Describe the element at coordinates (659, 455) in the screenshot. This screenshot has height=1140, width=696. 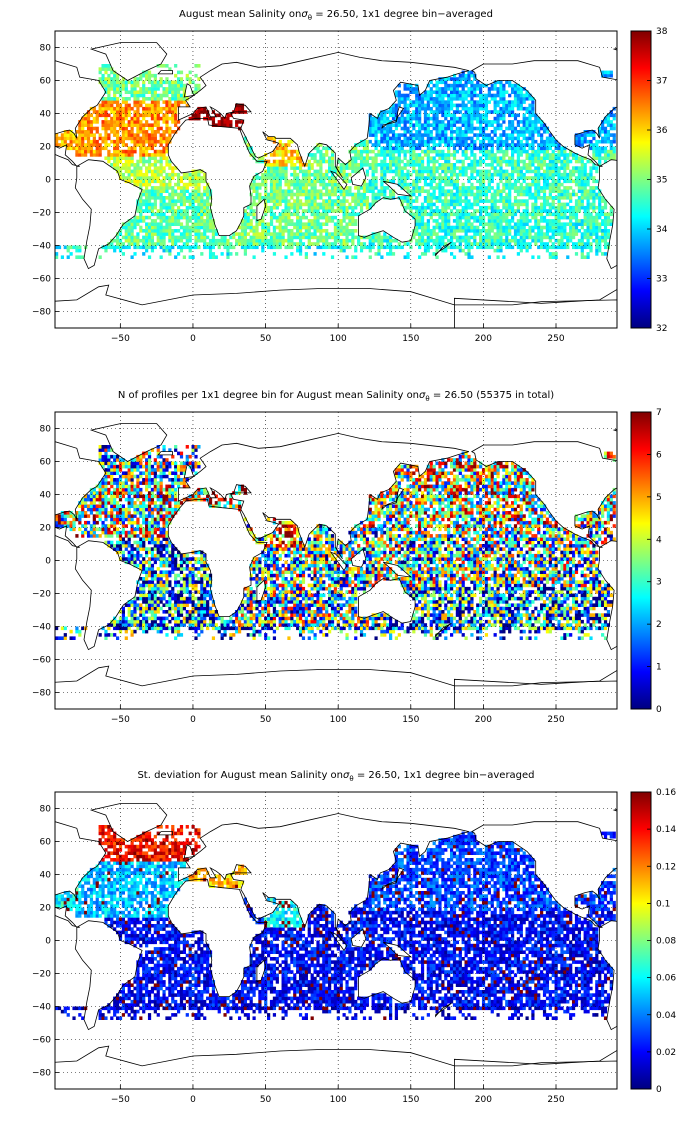
I see `colorbar-tick-label: 6` at that location.